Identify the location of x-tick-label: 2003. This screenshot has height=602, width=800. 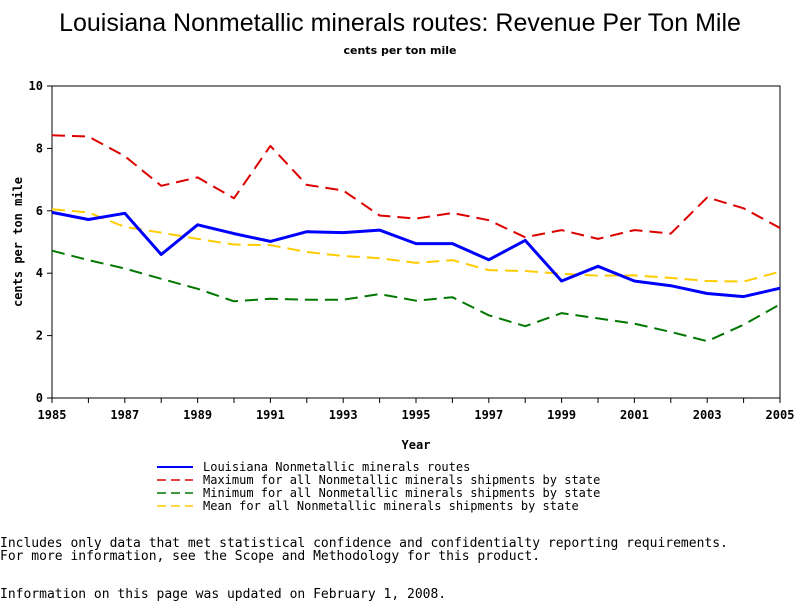
(707, 415).